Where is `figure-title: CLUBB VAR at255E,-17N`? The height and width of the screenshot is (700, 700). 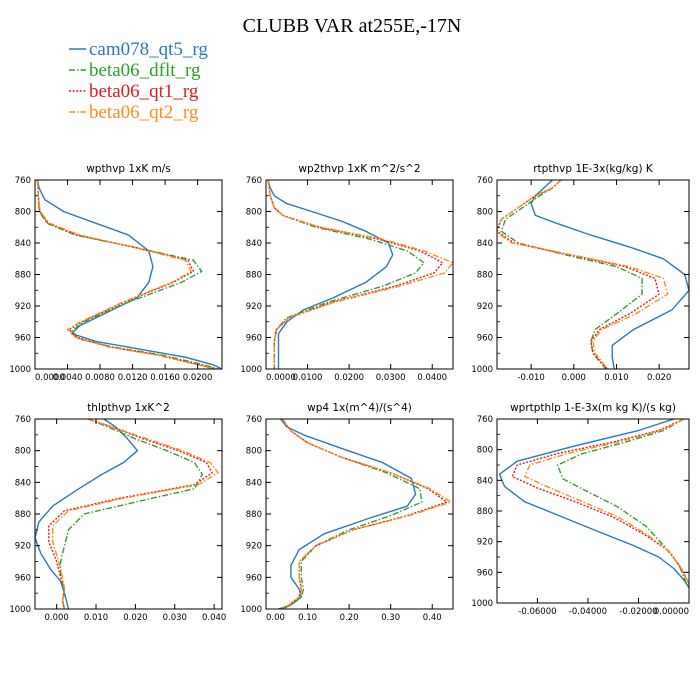
figure-title: CLUBB VAR at255E,-17N is located at coordinates (352, 26).